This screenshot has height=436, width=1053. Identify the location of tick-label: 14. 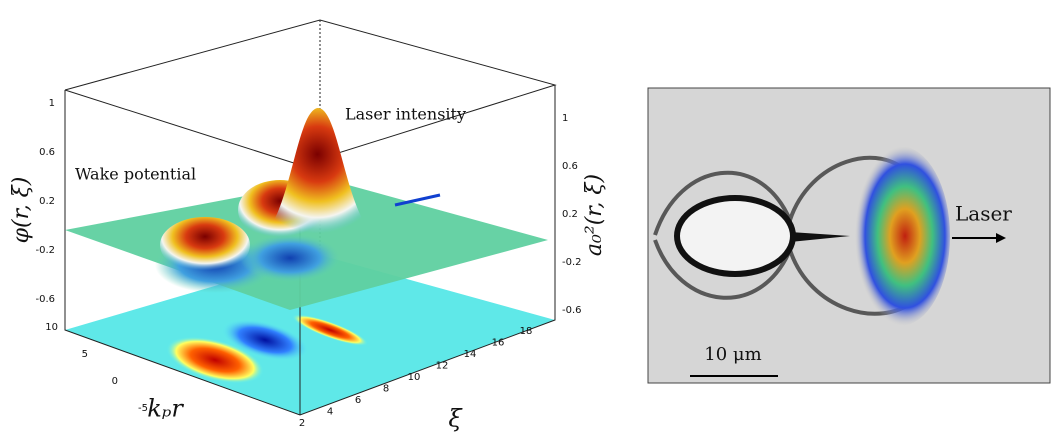
(470, 354).